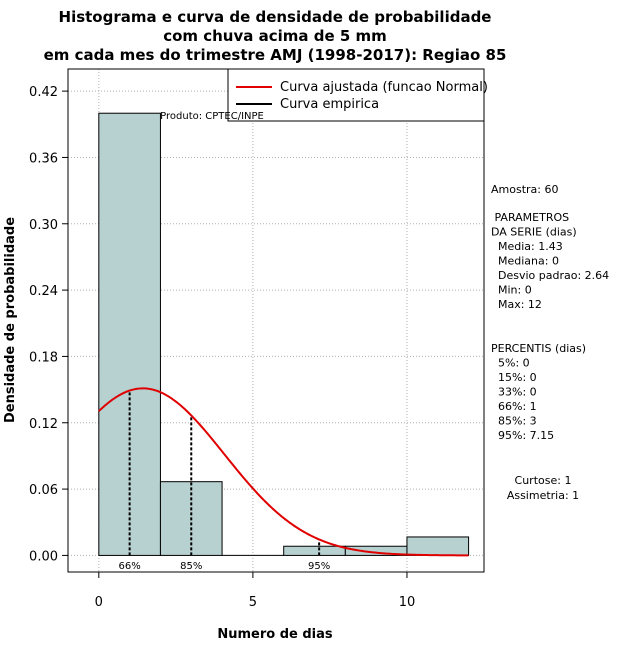  I want to click on product-credit: Produto: CPTEC/INPE, so click(212, 116).